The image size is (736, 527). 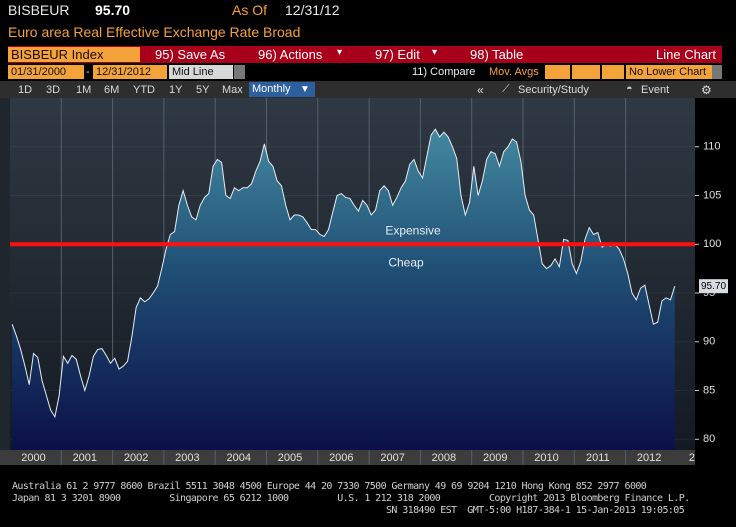 What do you see at coordinates (413, 230) in the screenshot?
I see `annotation: Expensive` at bounding box center [413, 230].